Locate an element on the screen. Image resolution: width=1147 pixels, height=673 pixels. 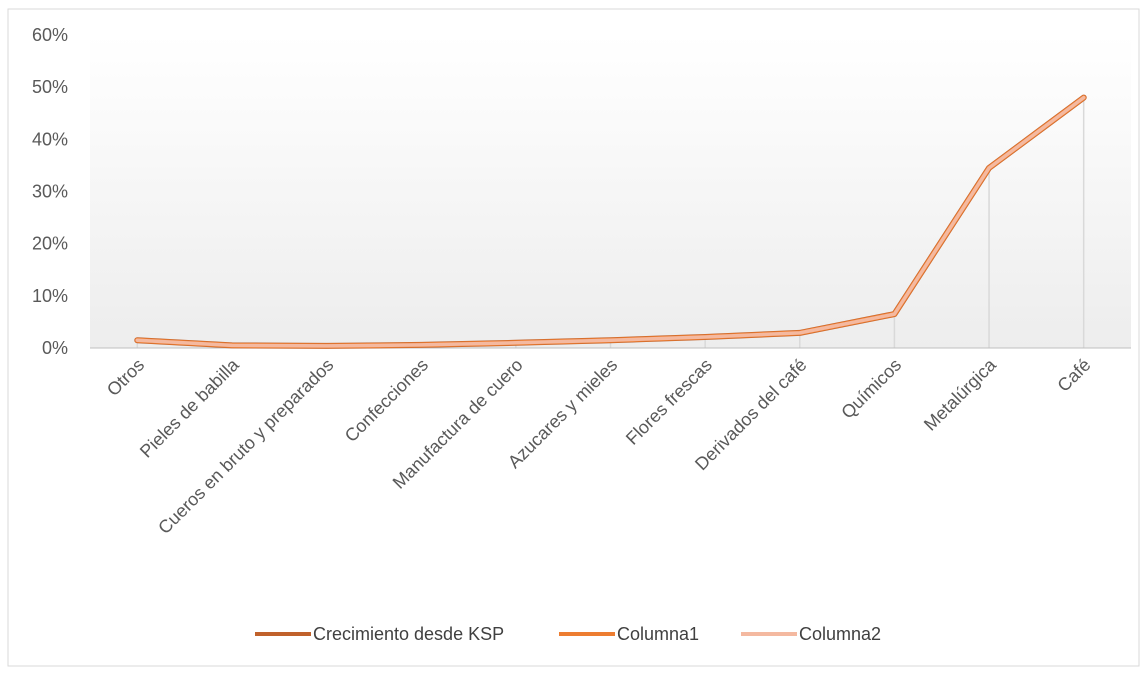
y-tick-label: 50% is located at coordinates (50, 87).